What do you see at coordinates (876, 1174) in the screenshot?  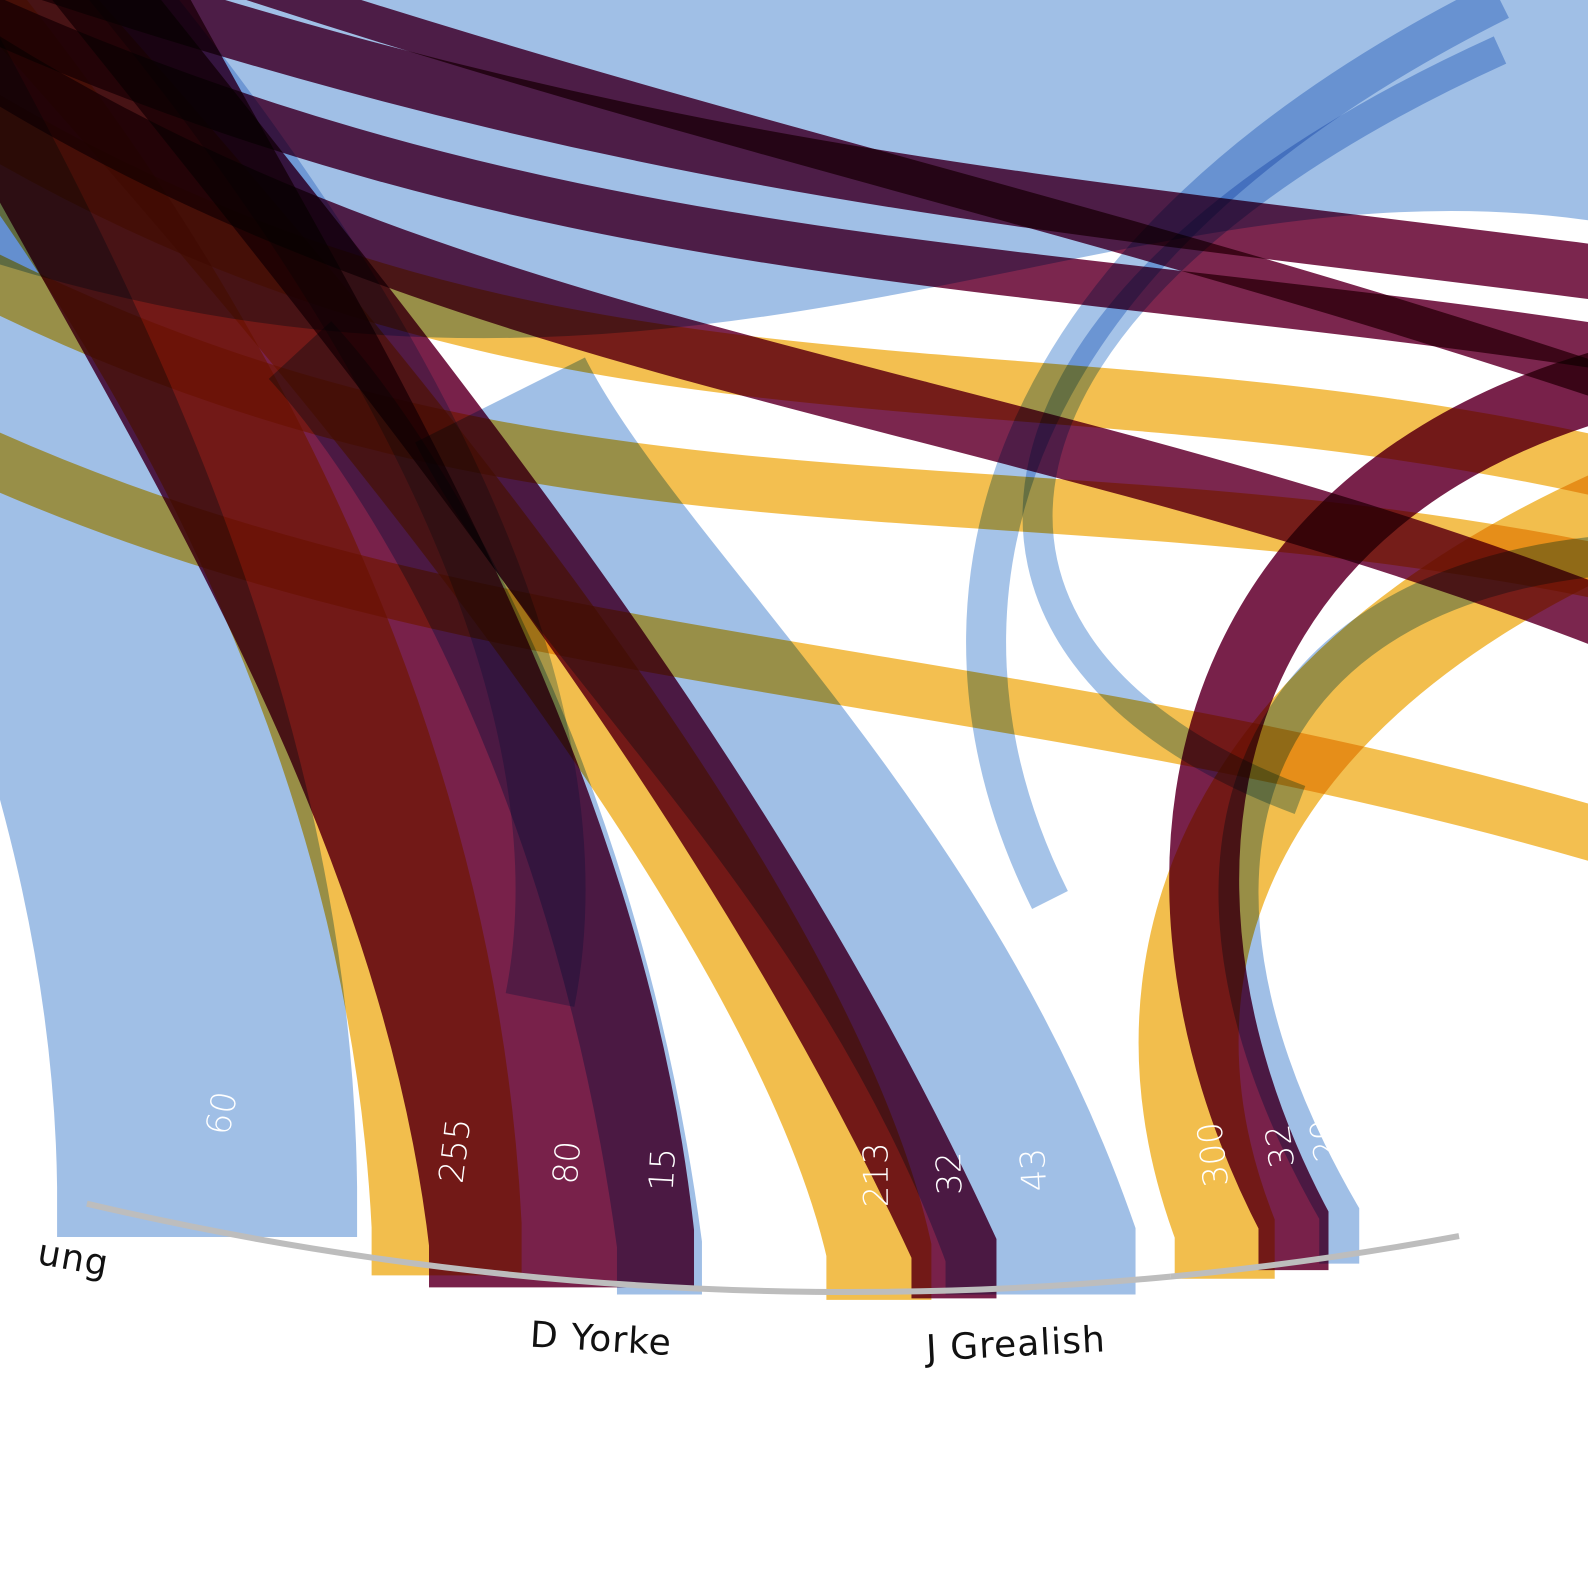 I see `flow-value-label: 213` at bounding box center [876, 1174].